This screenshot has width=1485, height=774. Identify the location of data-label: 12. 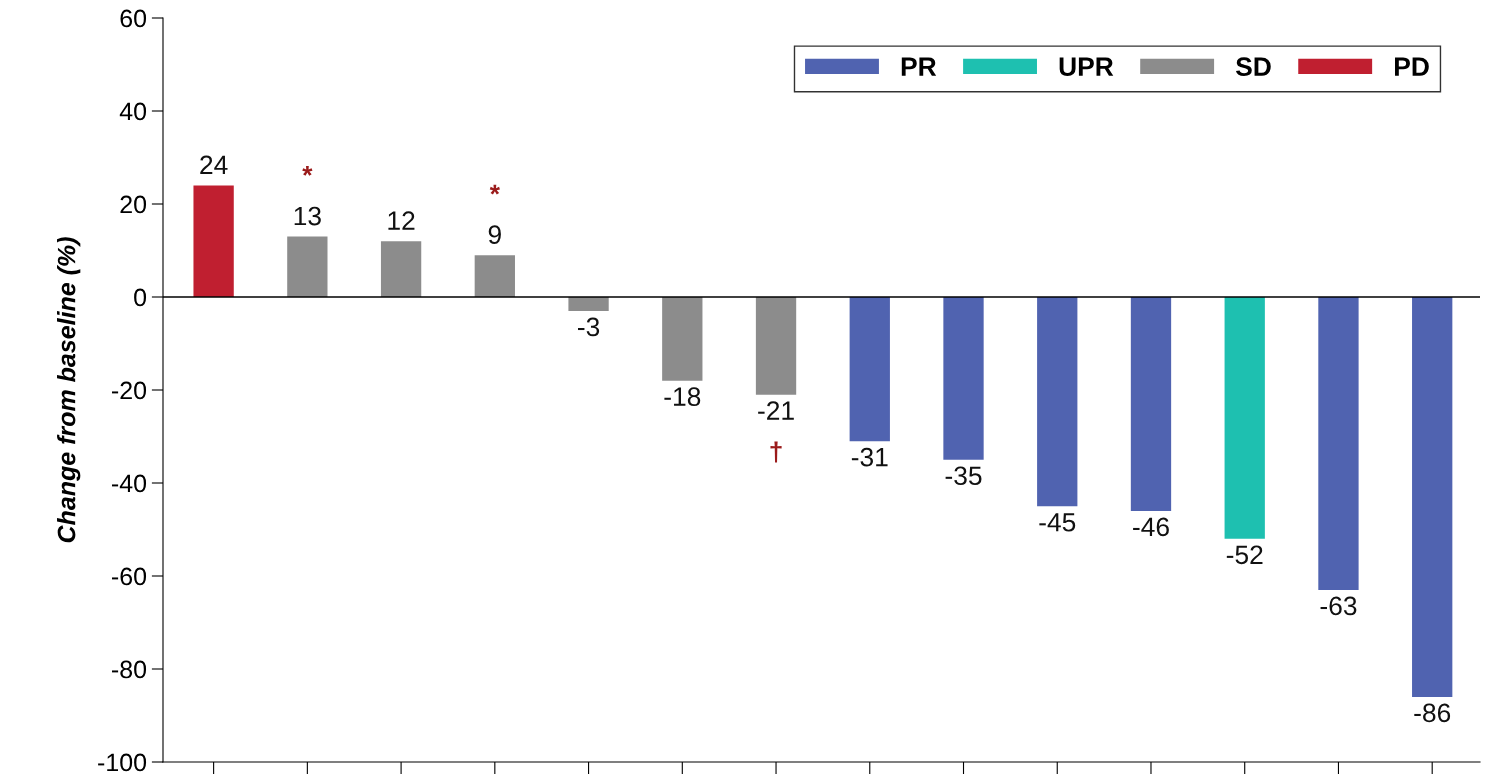
(401, 220).